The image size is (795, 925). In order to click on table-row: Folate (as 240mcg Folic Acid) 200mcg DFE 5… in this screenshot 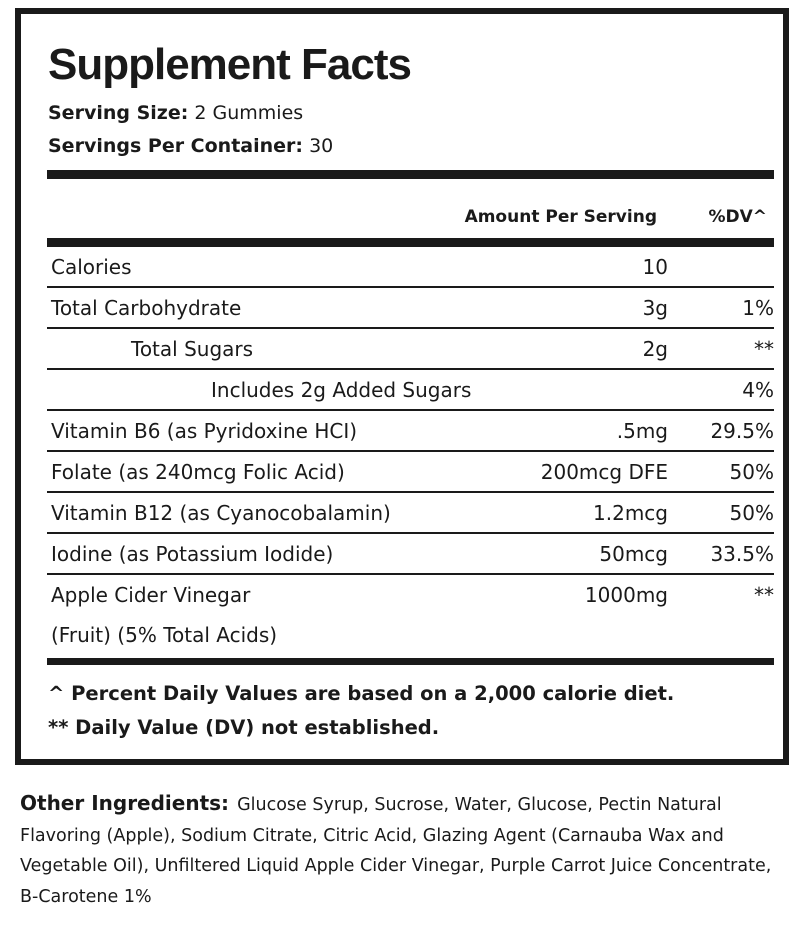, I will do `click(410, 472)`.